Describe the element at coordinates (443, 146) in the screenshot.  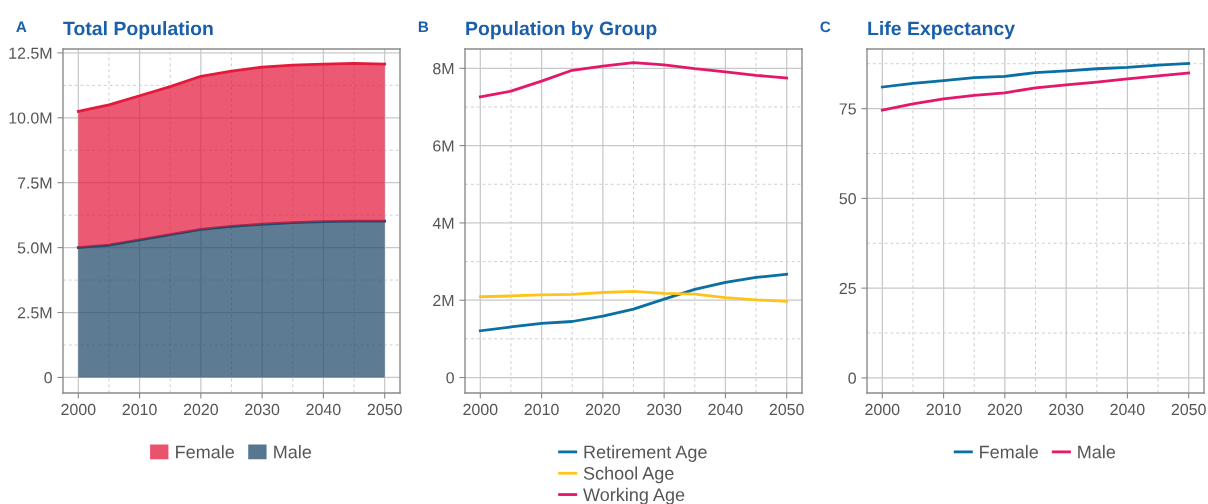
I see `y-tick-label: 6M` at that location.